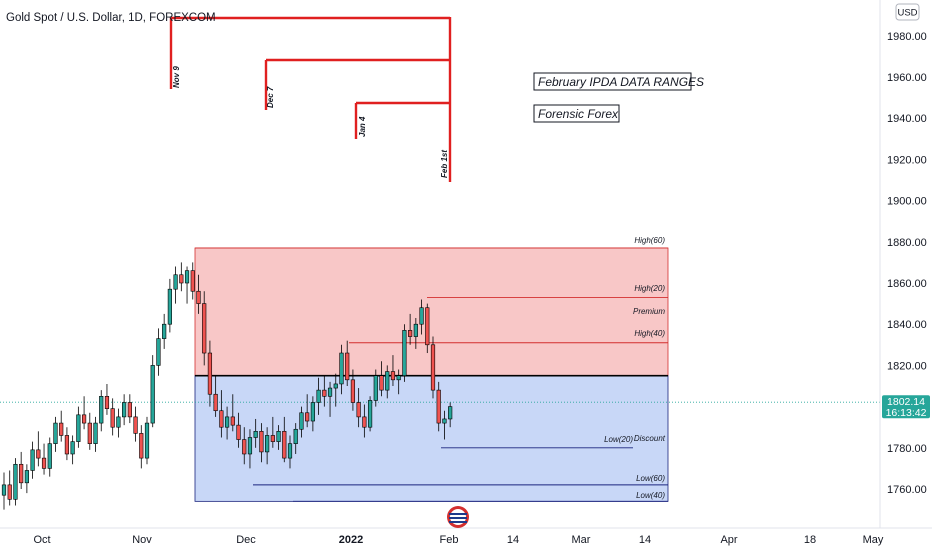  Describe the element at coordinates (513, 540) in the screenshot. I see `x-tick-label: 14` at that location.